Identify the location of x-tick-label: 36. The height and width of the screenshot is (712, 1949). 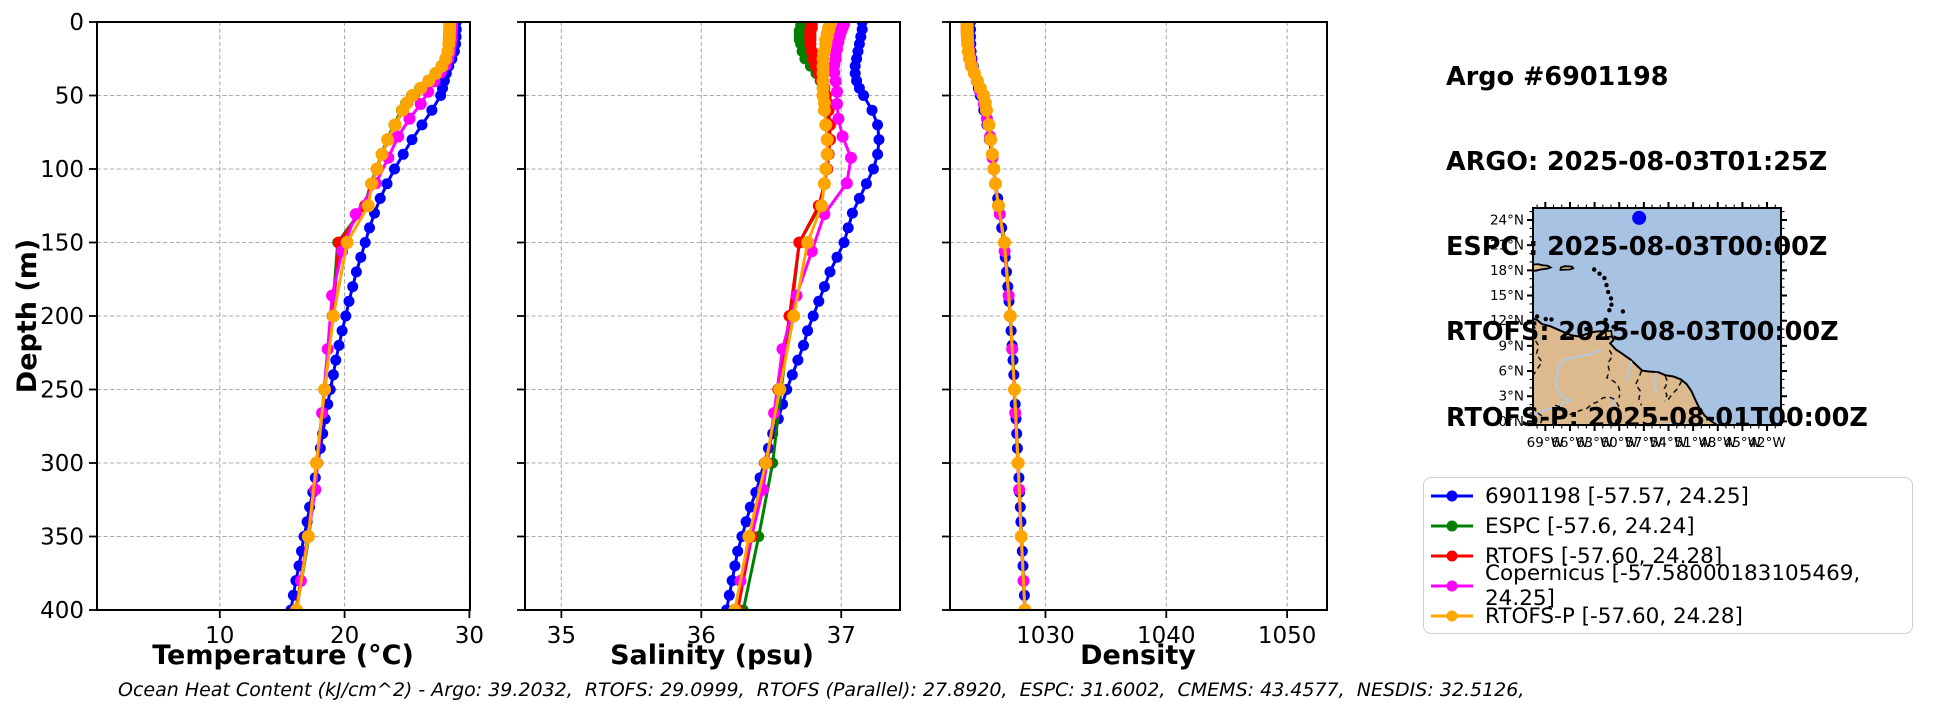
(701, 636).